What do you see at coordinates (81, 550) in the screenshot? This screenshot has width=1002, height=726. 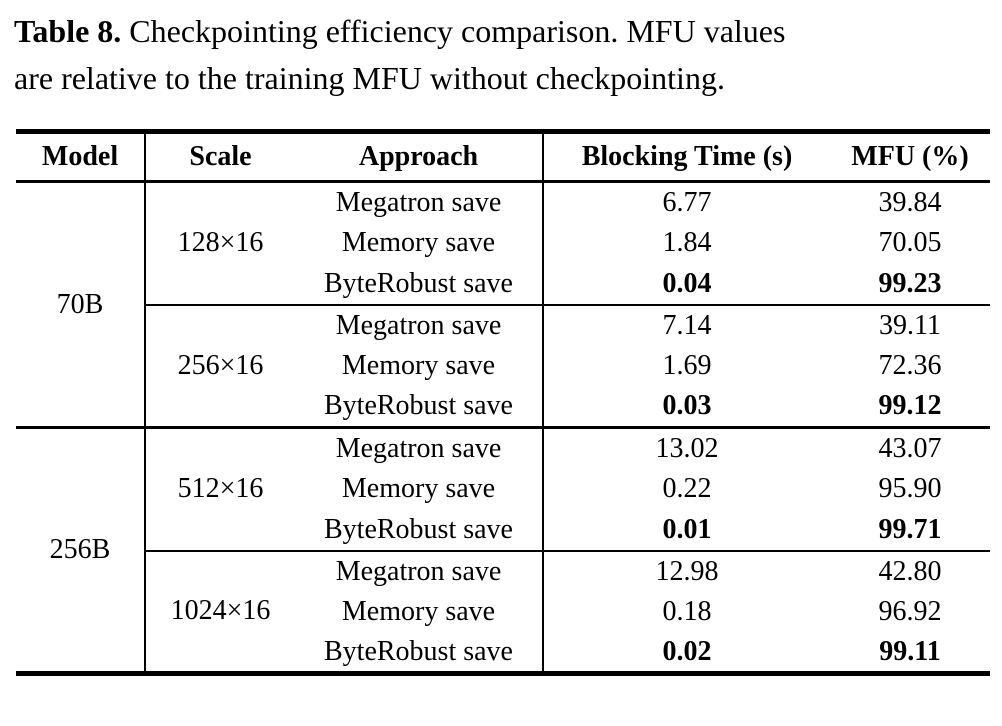 I see `model-cell: 256B` at bounding box center [81, 550].